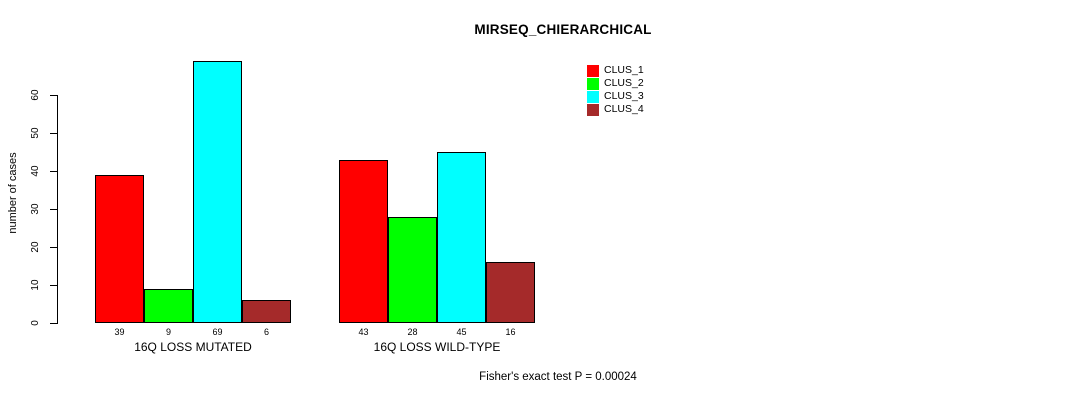 The width and height of the screenshot is (1090, 400). I want to click on bar-value-label: 43, so click(363, 332).